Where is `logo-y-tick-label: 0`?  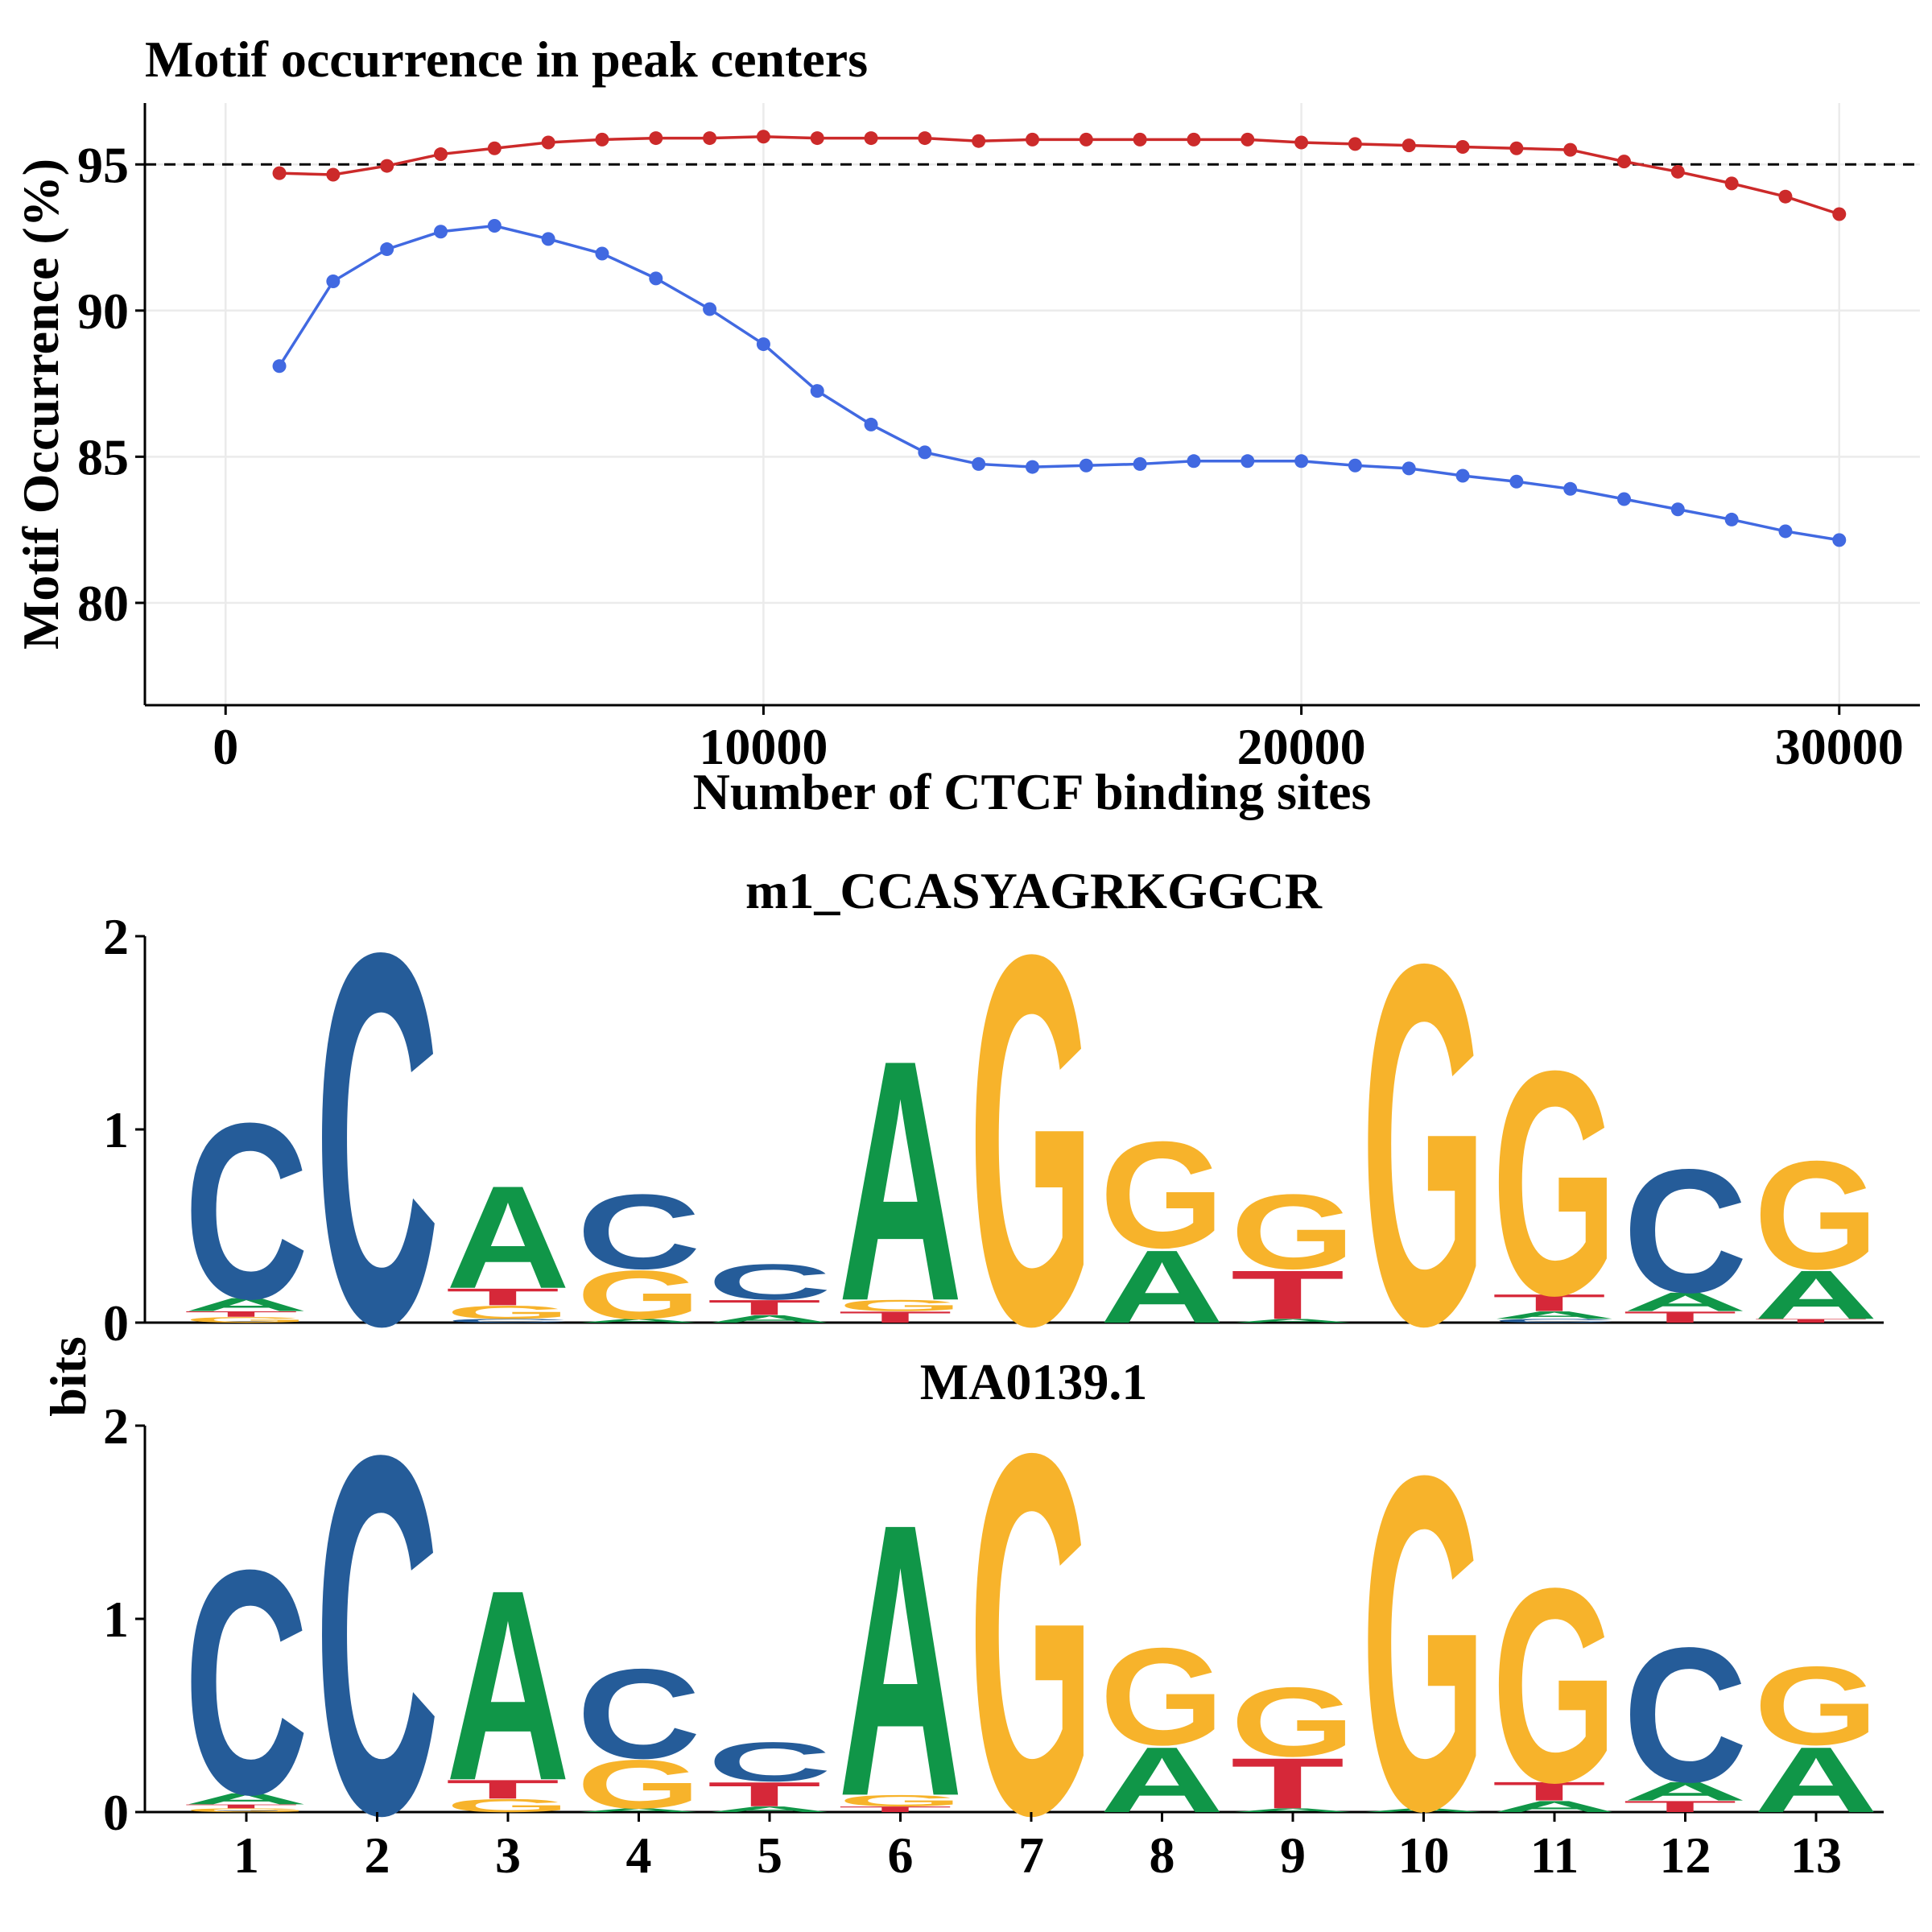 logo-y-tick-label: 0 is located at coordinates (116, 1323).